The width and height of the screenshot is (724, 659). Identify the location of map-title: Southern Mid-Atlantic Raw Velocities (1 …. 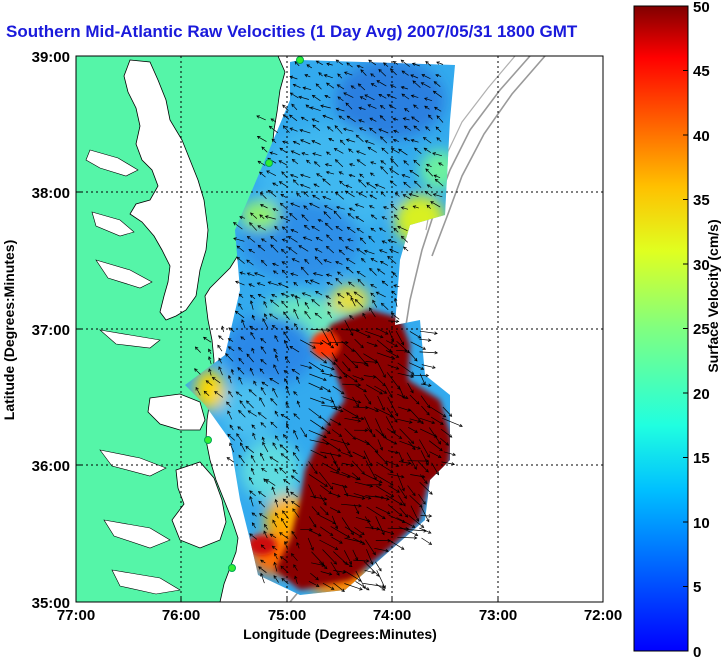
(292, 31).